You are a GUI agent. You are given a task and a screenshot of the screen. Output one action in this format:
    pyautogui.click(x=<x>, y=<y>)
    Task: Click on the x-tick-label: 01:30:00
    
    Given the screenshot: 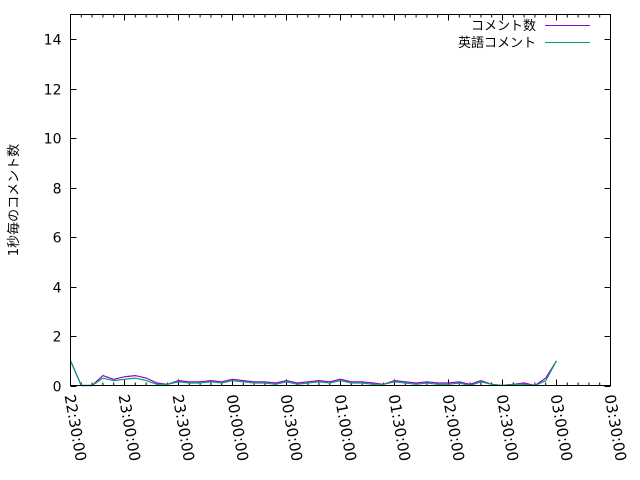 What is the action you would take?
    pyautogui.click(x=399, y=427)
    